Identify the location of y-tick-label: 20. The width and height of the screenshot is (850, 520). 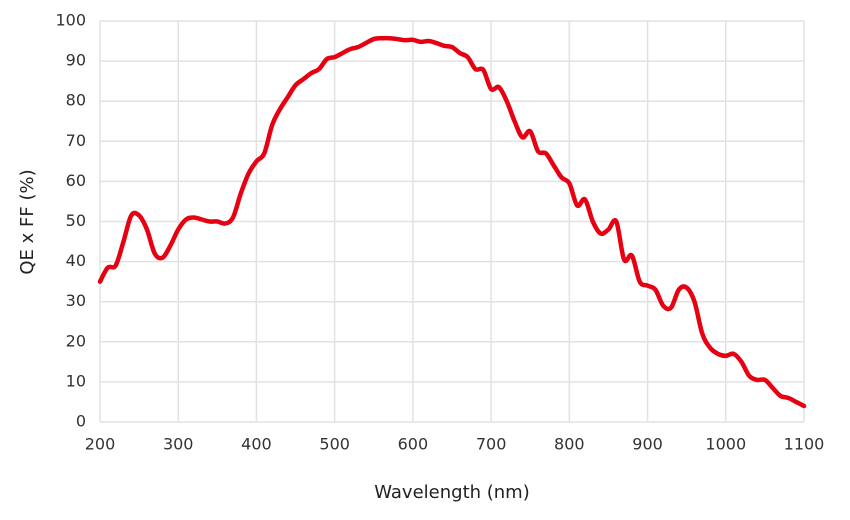
(76, 340).